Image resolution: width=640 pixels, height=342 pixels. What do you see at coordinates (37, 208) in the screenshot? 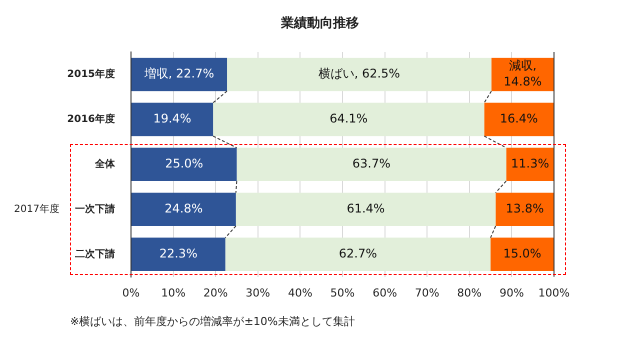
I see `text: 2017年度` at bounding box center [37, 208].